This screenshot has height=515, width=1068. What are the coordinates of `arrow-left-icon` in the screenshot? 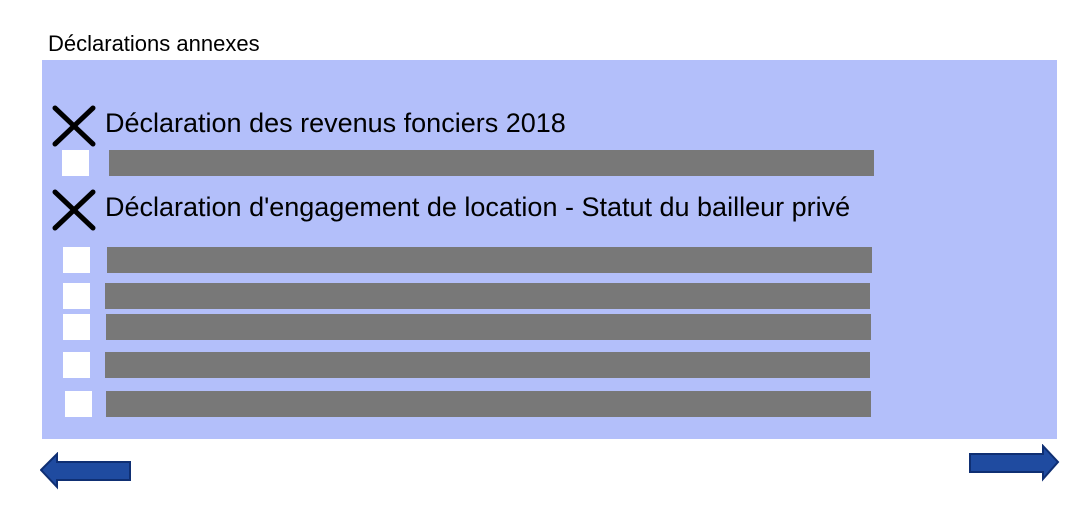 It's located at (85, 471).